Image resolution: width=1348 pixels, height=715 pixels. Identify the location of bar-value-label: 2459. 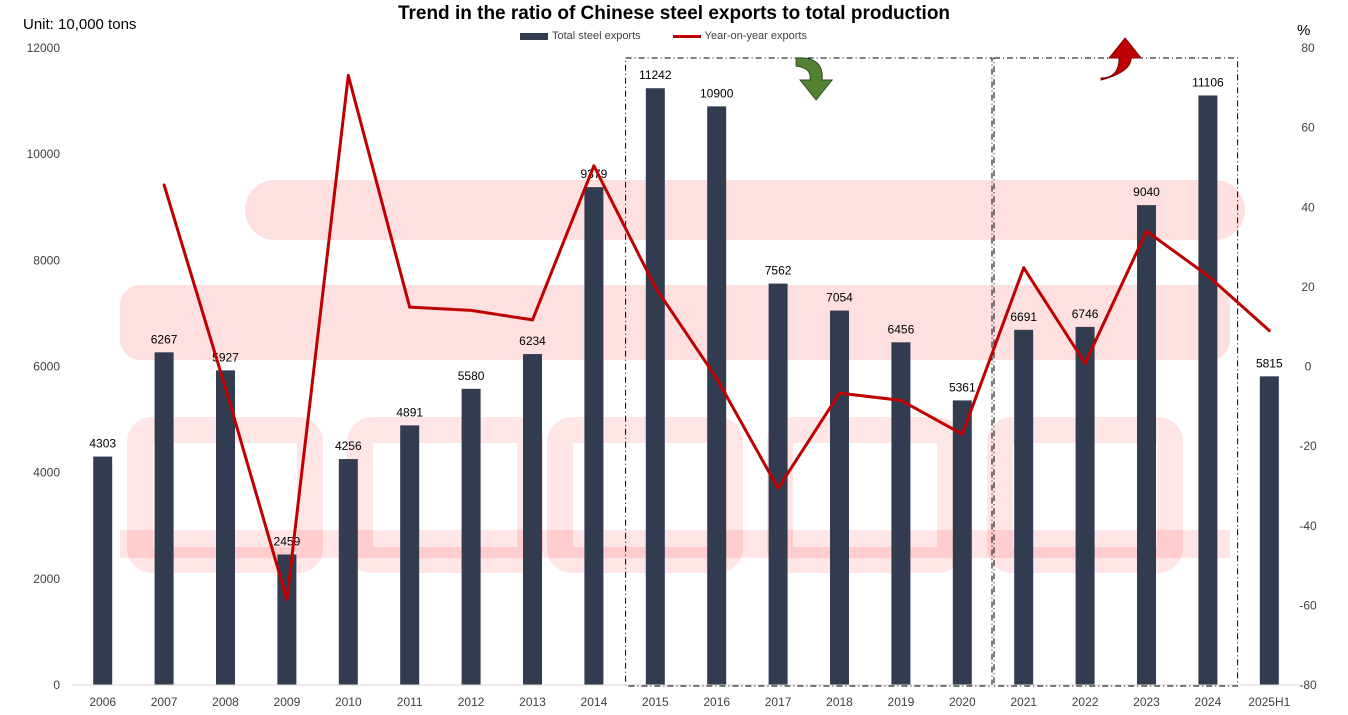
(287, 541).